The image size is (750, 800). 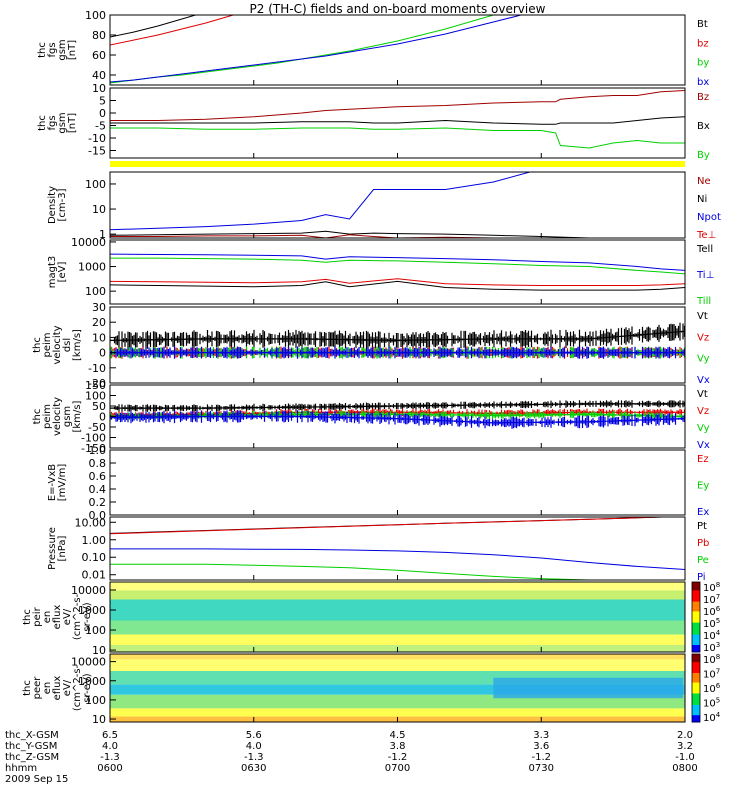 I want to click on y-tick-label: 0.8, so click(x=98, y=463).